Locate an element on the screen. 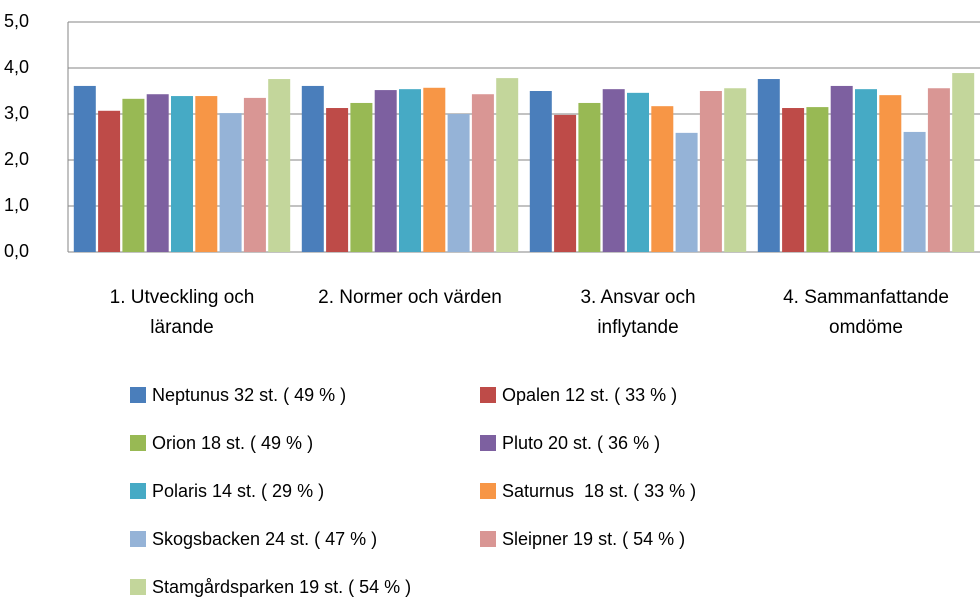  legend-label: Saturnus 18 st. ( 33 % ) is located at coordinates (599, 491).